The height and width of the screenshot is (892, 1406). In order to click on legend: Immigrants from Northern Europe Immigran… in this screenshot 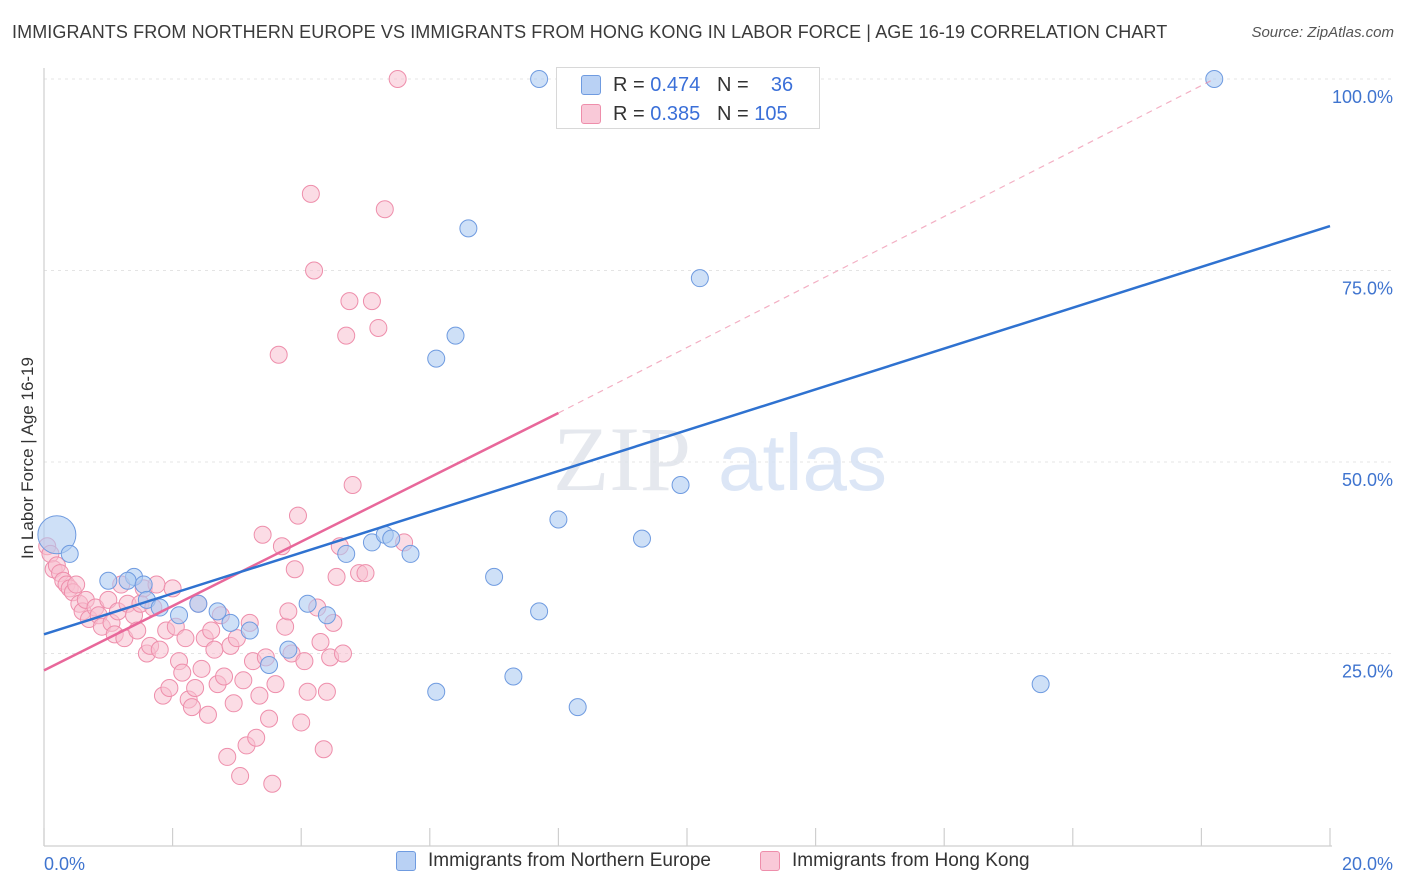, I will do `click(703, 865)`.